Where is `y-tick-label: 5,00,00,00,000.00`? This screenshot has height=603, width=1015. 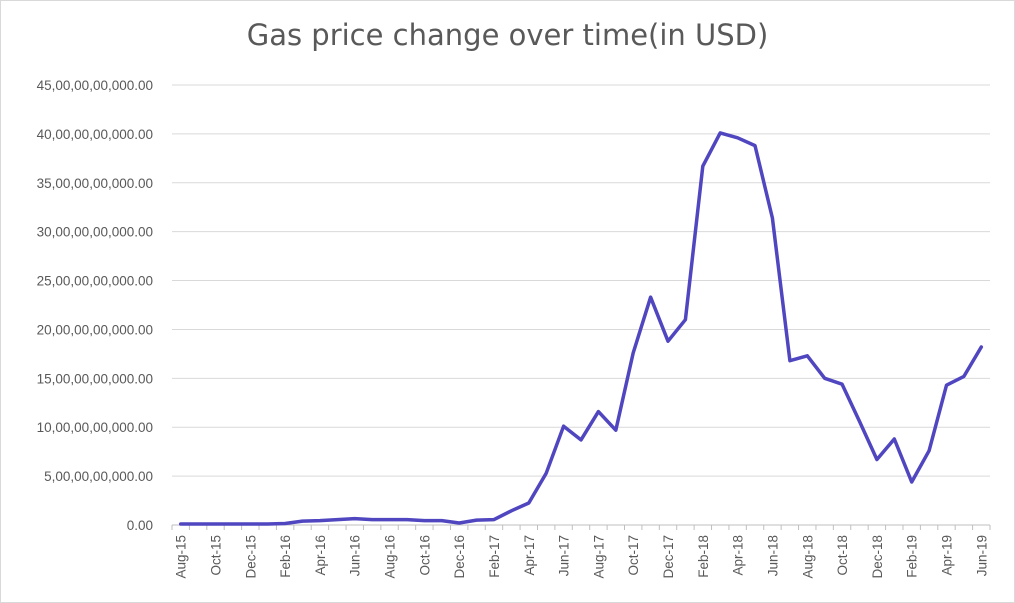 y-tick-label: 5,00,00,00,000.00 is located at coordinates (98, 476).